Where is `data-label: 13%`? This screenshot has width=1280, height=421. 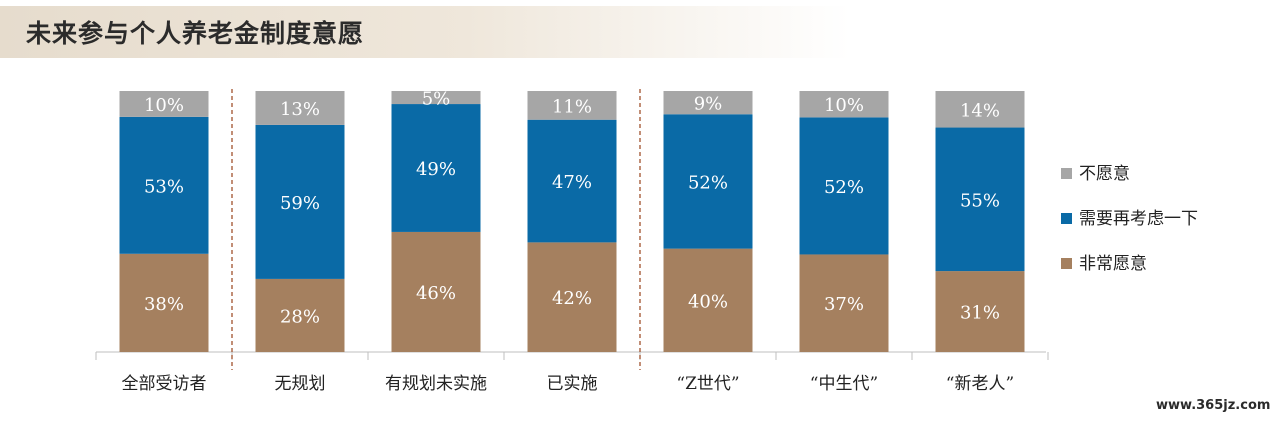 data-label: 13% is located at coordinates (300, 109).